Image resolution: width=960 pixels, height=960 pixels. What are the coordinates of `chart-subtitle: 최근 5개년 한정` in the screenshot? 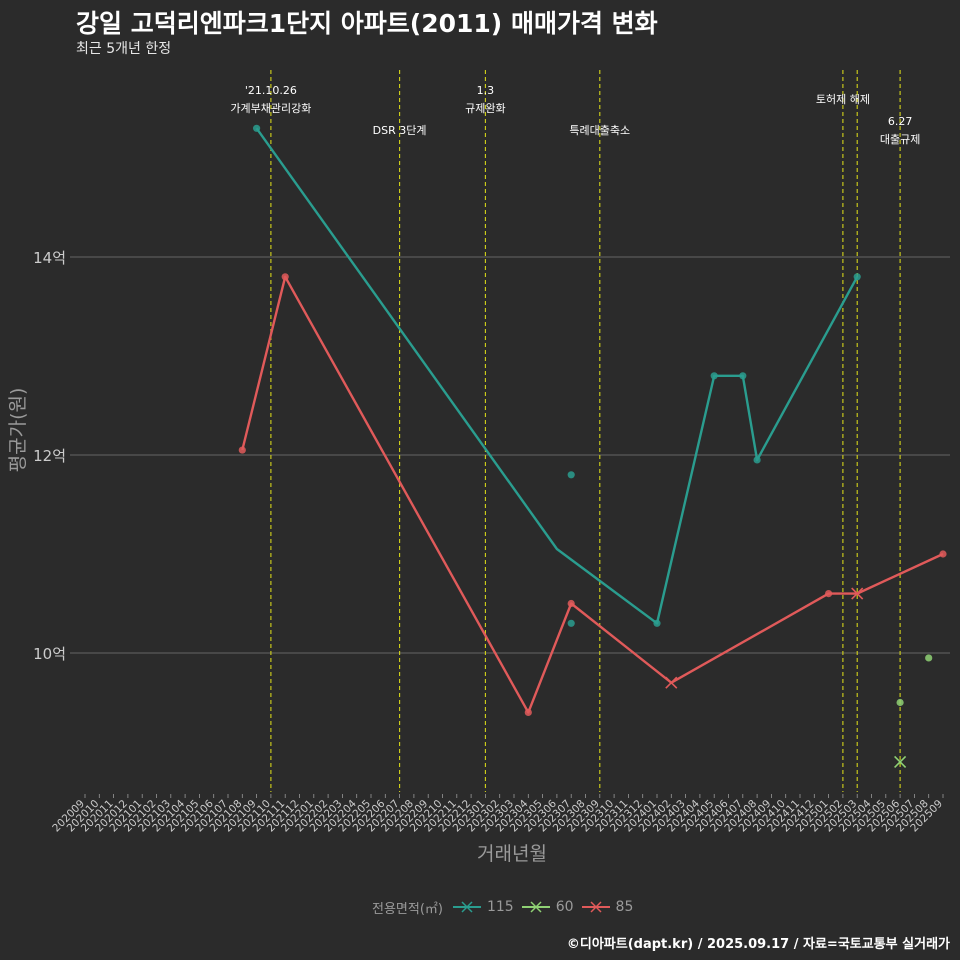 It's located at (124, 49).